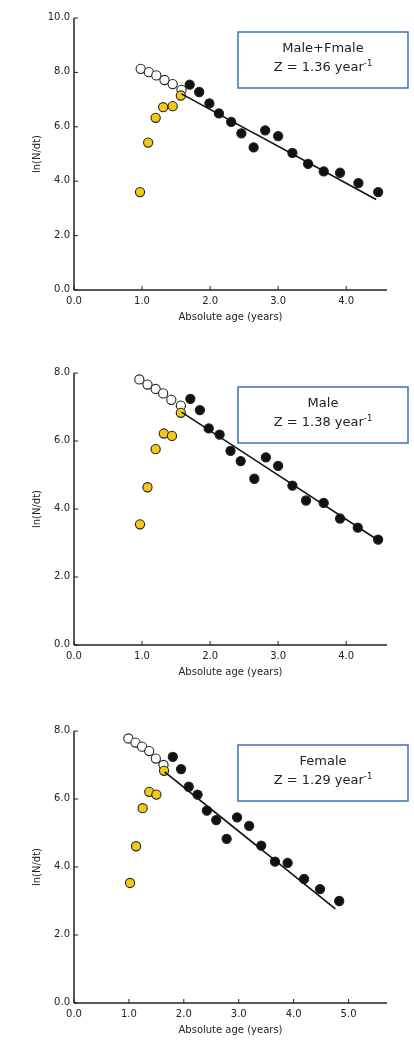 The width and height of the screenshot is (414, 1051). Describe the element at coordinates (58, 16) in the screenshot. I see `y-tick-label: 10.0` at that location.